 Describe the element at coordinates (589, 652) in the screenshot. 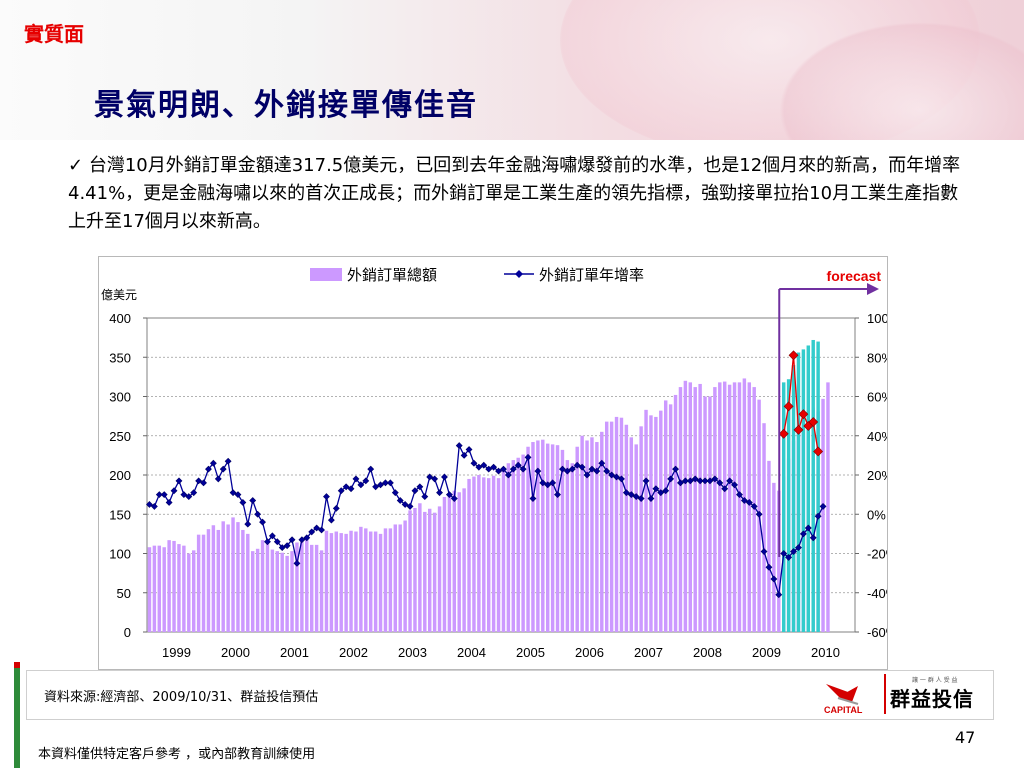

I see `x-tick-label: 2006` at that location.